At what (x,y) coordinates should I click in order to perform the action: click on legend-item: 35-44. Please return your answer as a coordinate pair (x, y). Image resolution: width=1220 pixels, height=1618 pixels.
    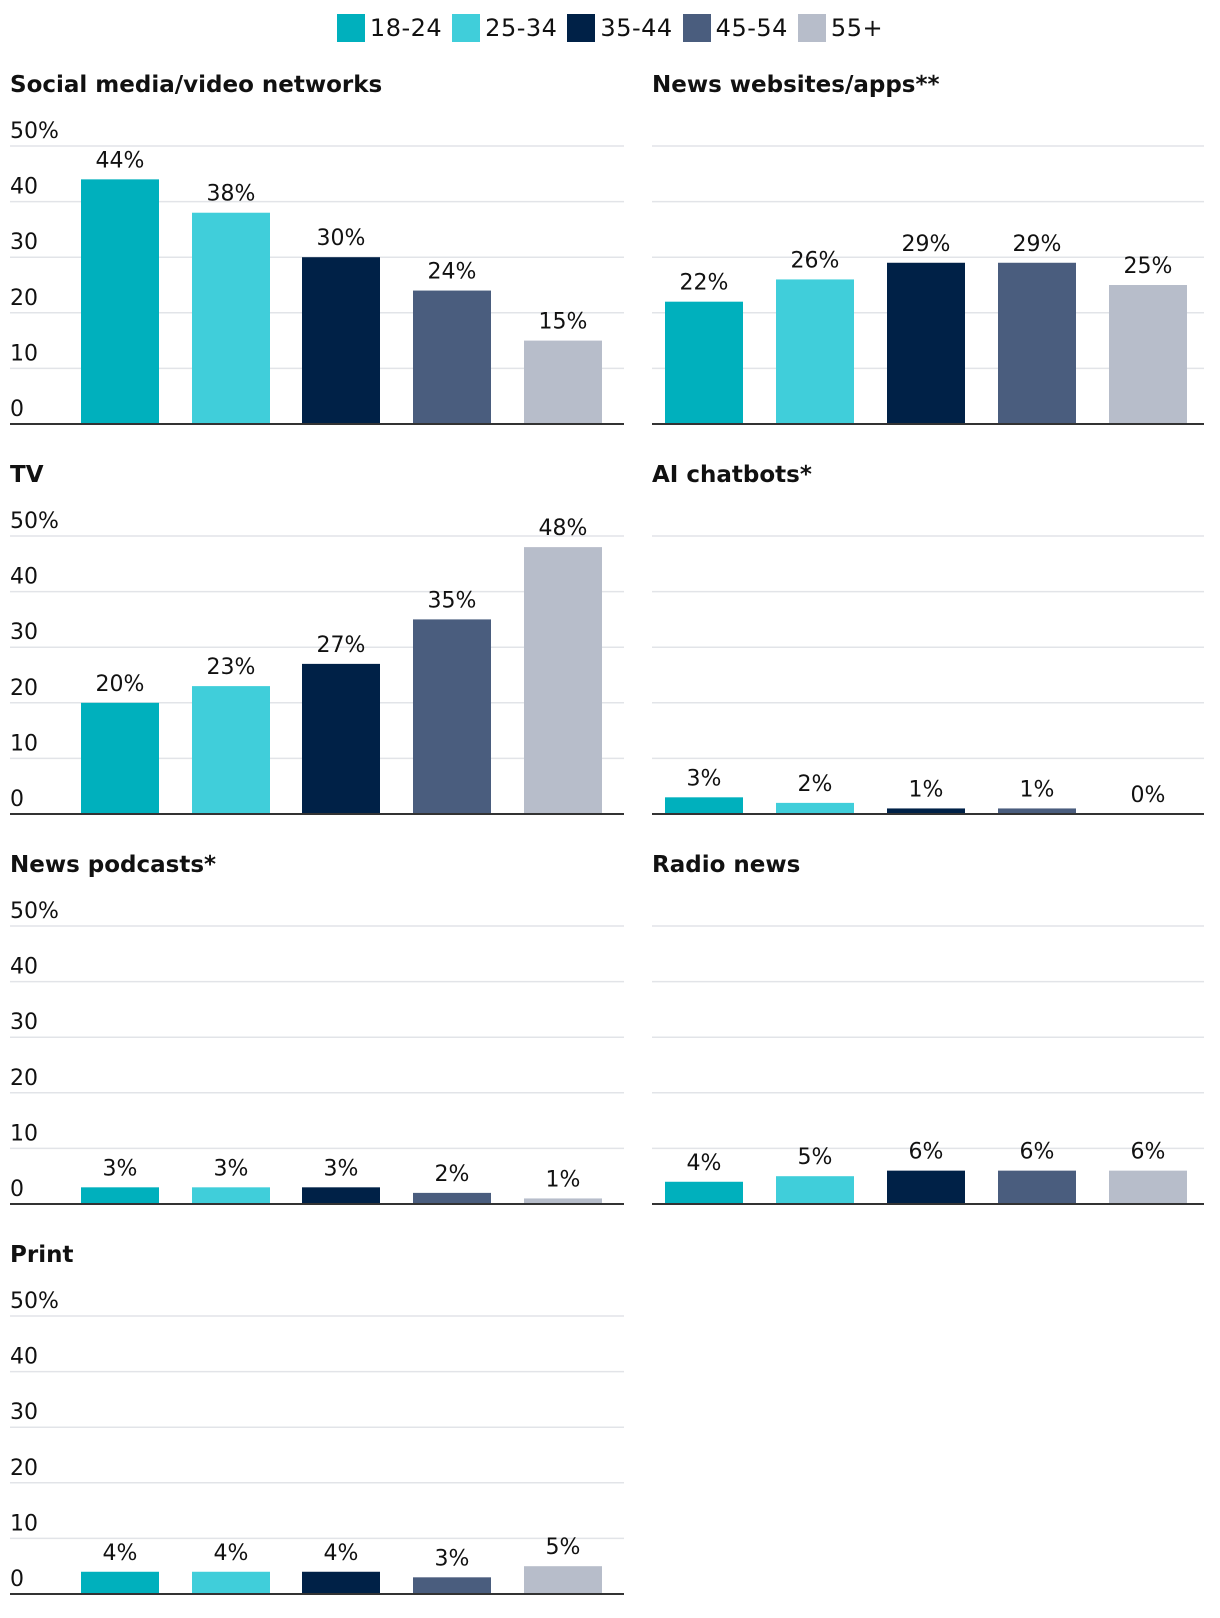
    Looking at the image, I should click on (619, 28).